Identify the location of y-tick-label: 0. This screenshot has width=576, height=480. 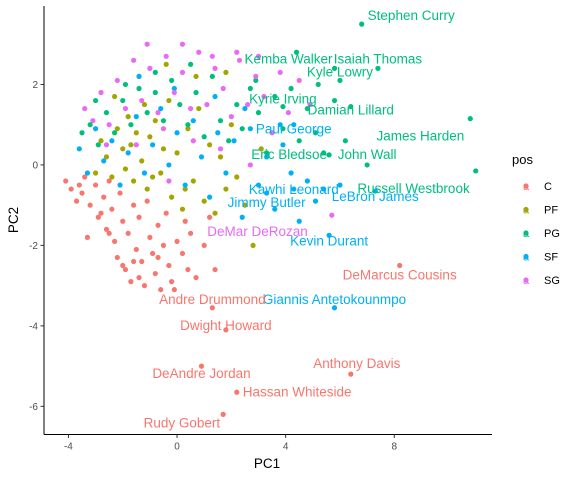
(35, 165).